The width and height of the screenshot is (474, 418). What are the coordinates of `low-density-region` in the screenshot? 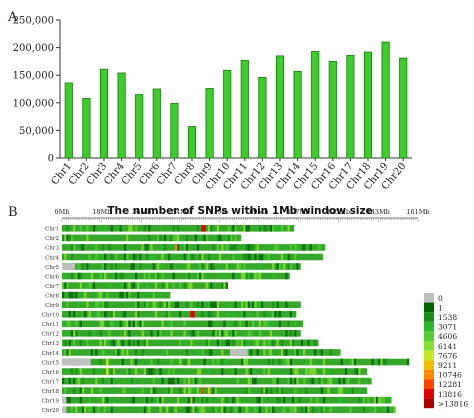 It's located at (76, 362).